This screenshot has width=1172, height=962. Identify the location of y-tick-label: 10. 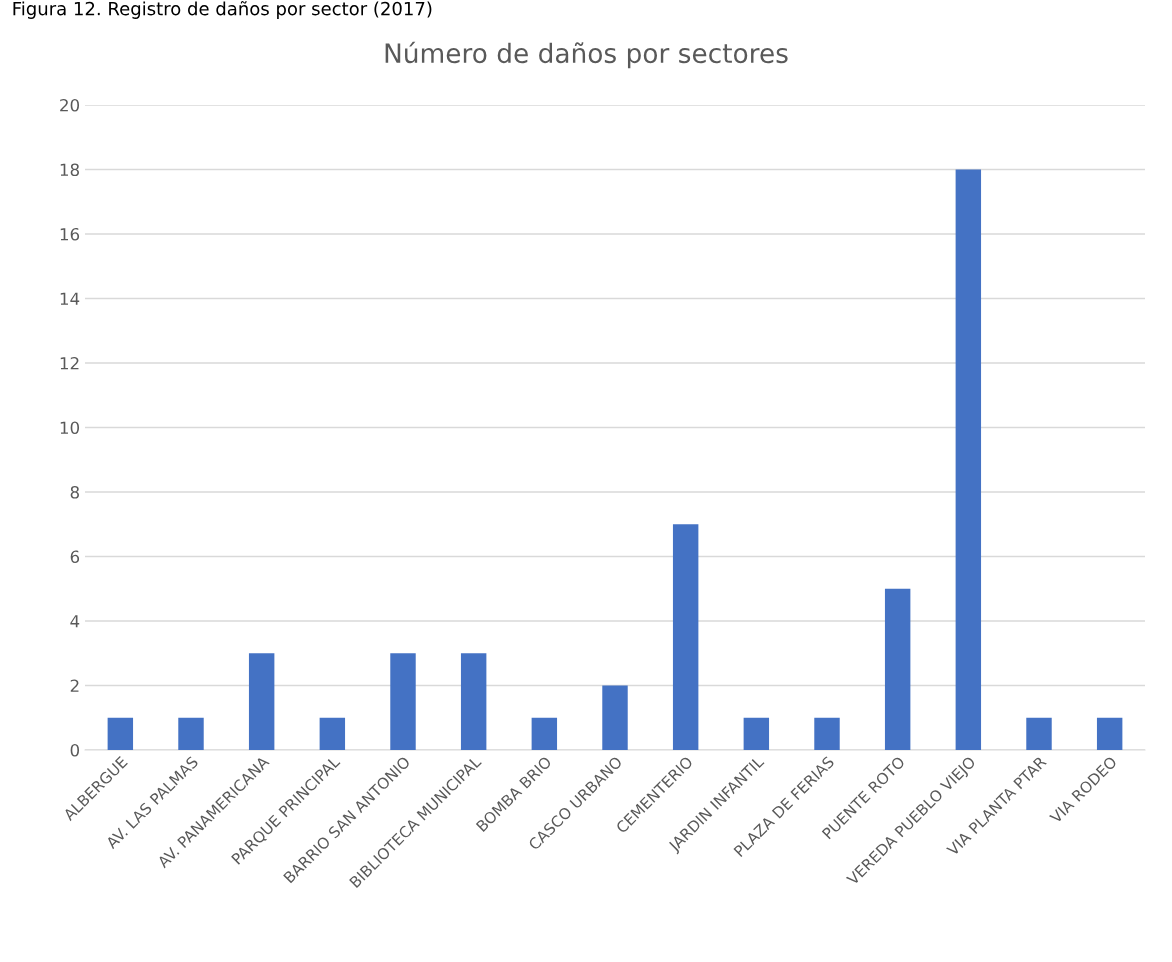
(70, 428).